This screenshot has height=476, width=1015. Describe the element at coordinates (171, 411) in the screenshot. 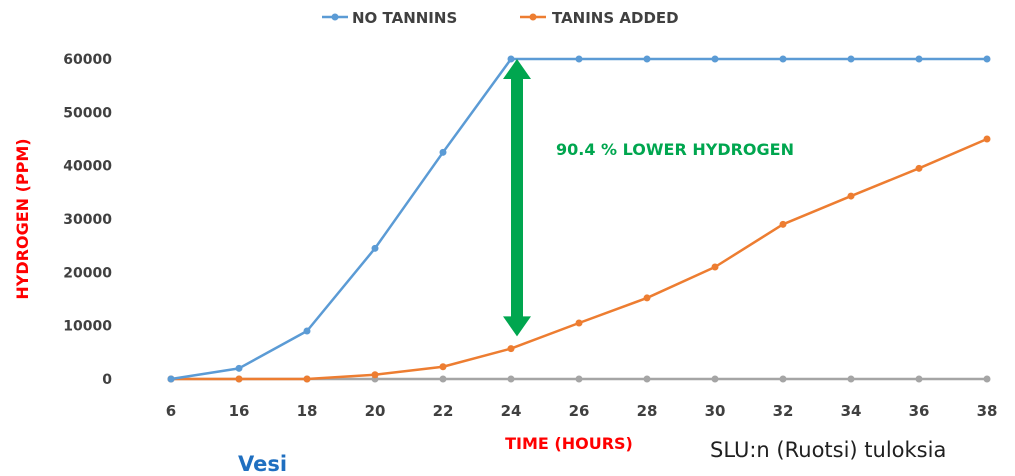

I see `x-tick-label: 6` at that location.